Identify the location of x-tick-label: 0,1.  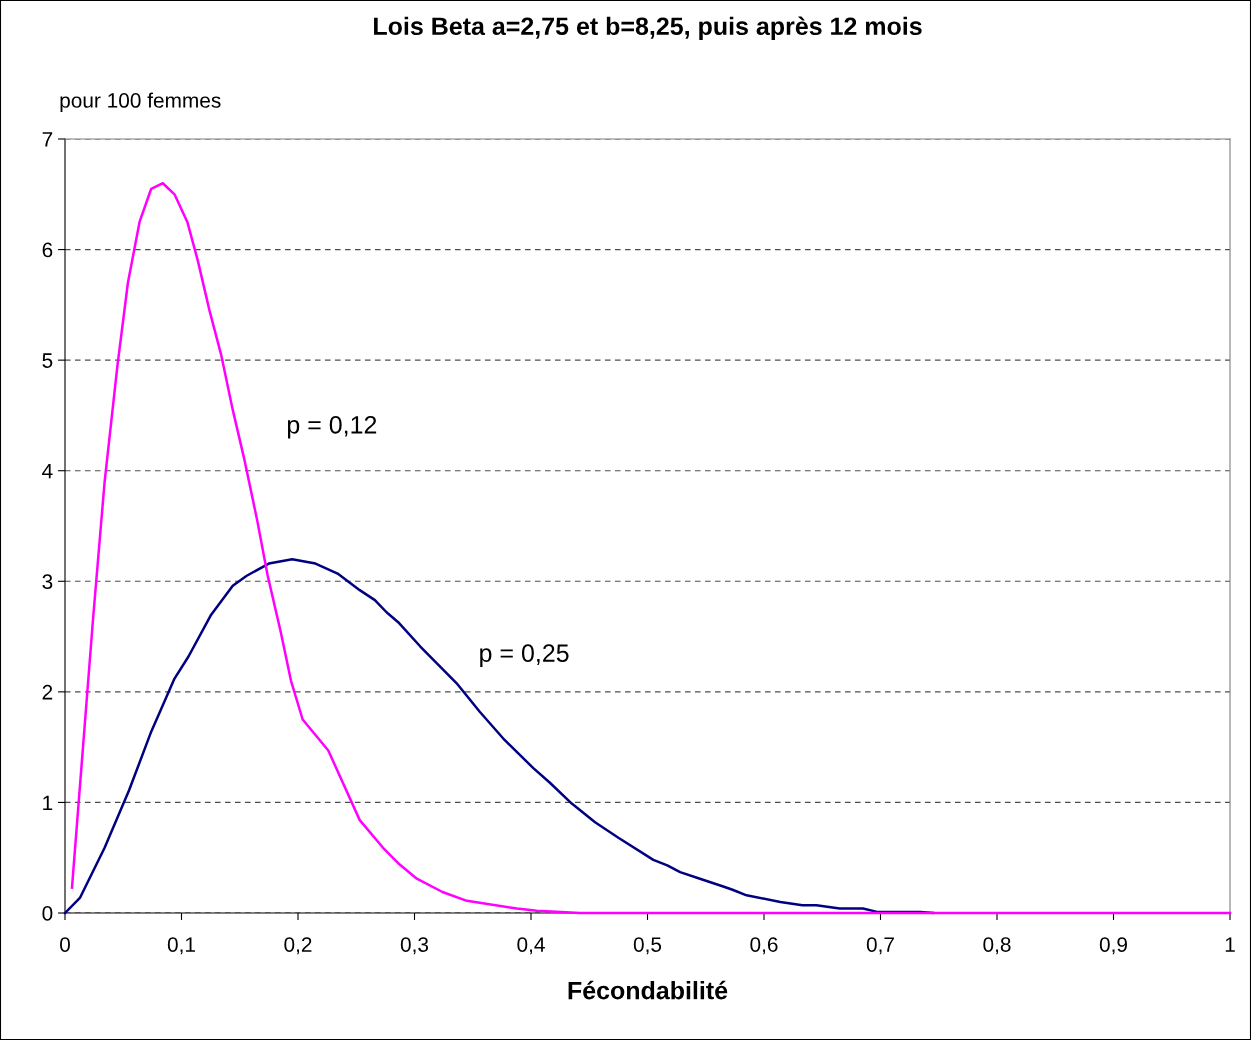
(181, 946).